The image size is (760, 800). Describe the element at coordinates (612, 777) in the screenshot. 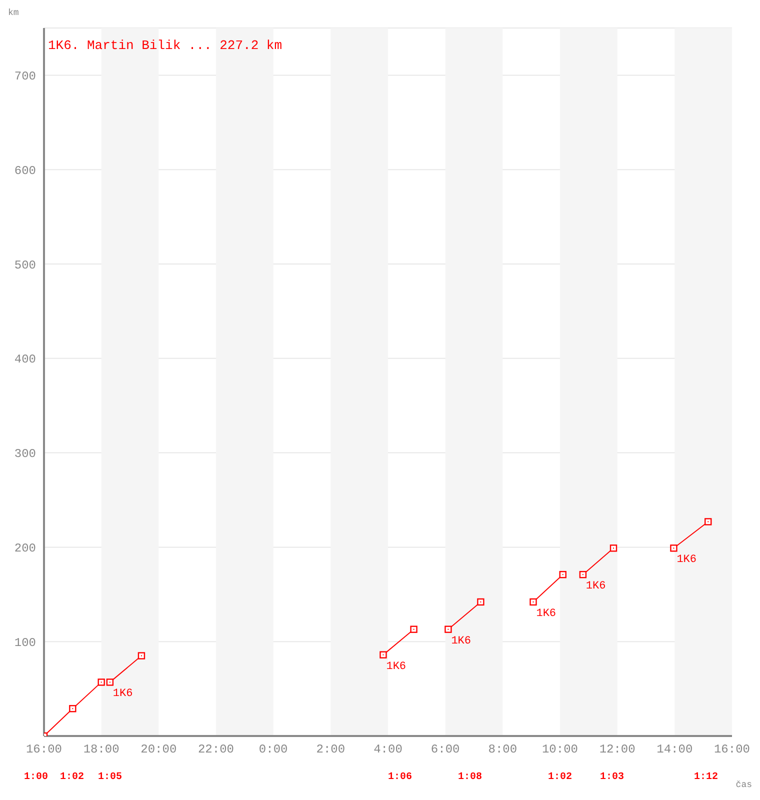

I see `text: 1:03` at that location.